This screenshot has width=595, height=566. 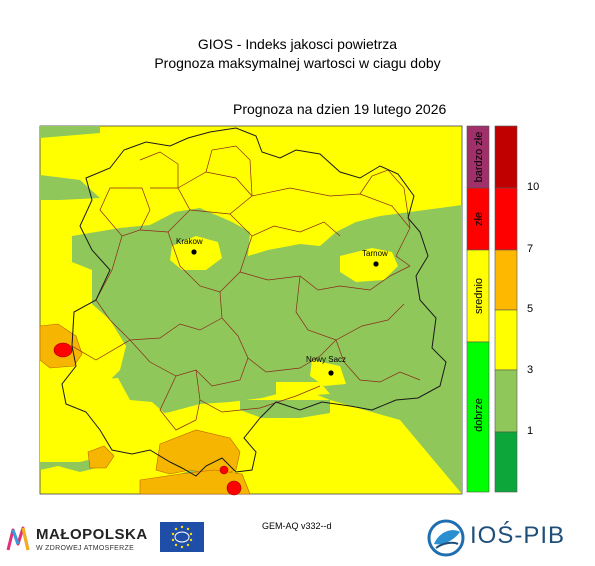 I want to click on colorbar, so click(x=506, y=309).